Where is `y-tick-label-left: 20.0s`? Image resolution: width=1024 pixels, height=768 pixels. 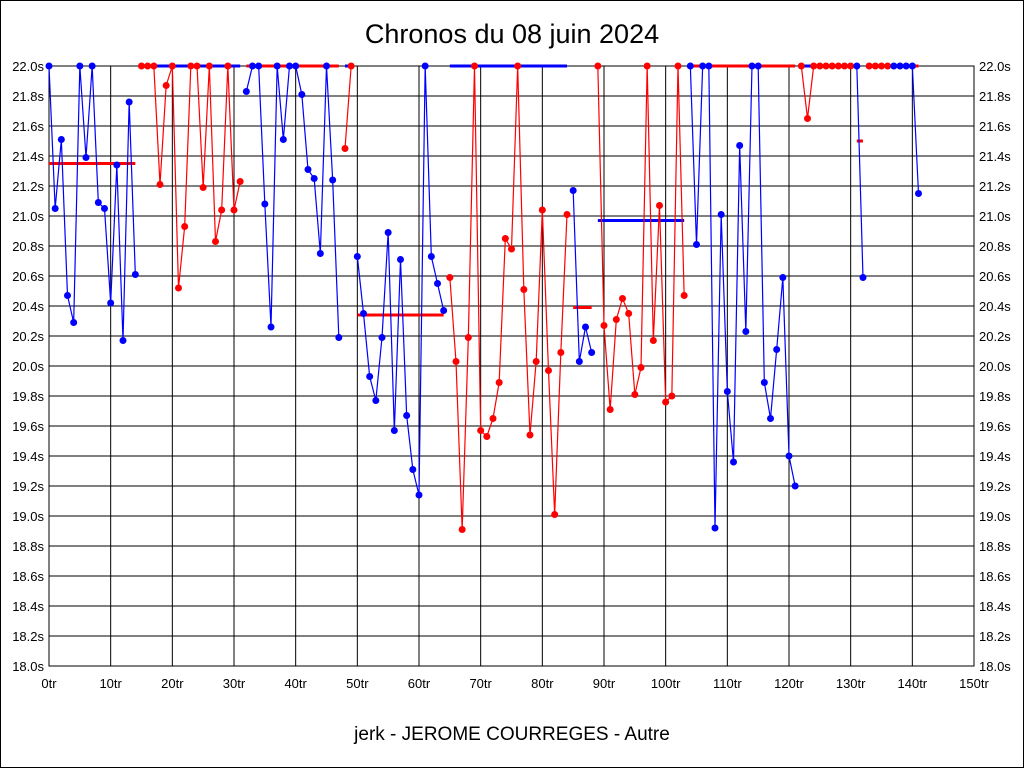
y-tick-label-left: 20.0s is located at coordinates (28, 366).